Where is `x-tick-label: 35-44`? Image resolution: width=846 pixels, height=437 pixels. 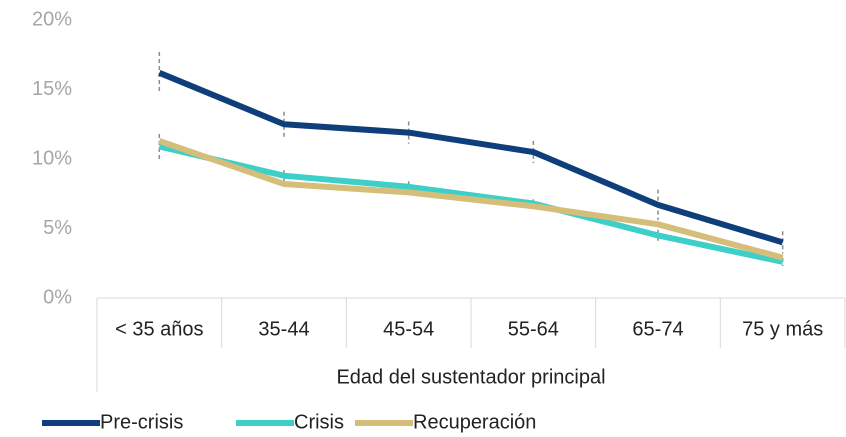 x-tick-label: 35-44 is located at coordinates (283, 329).